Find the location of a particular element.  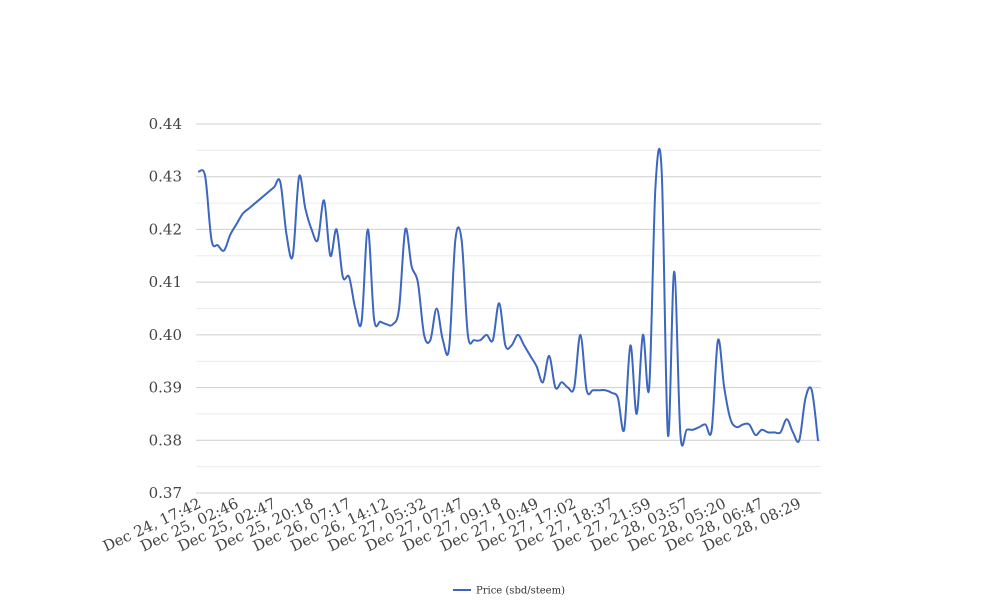

y-tick-label: 0.42 is located at coordinates (165, 229).